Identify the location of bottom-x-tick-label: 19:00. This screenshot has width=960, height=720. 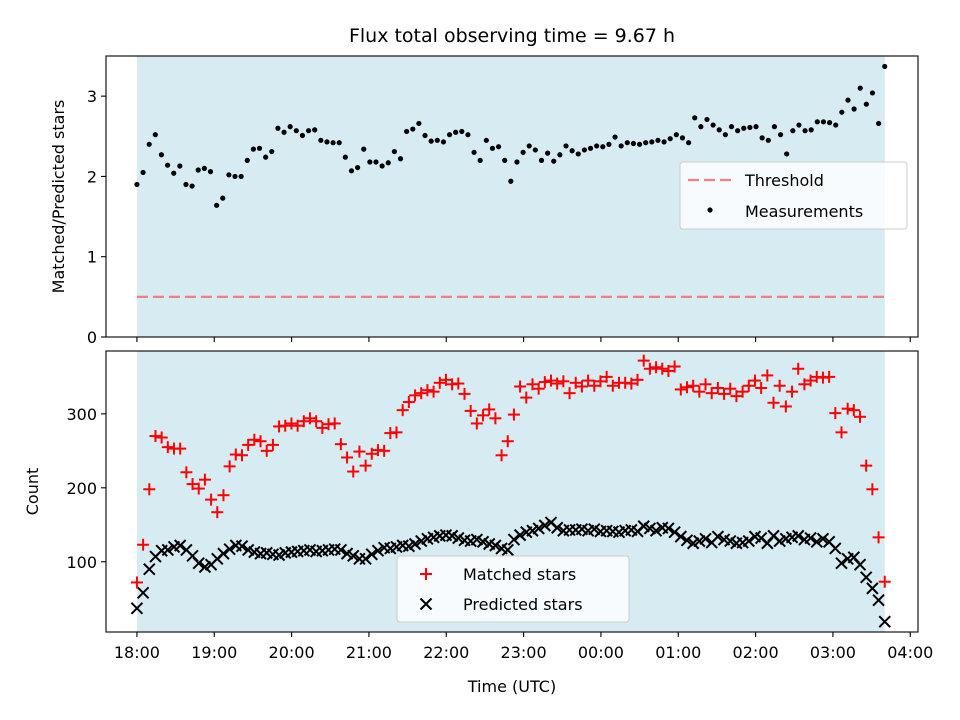
(214, 652).